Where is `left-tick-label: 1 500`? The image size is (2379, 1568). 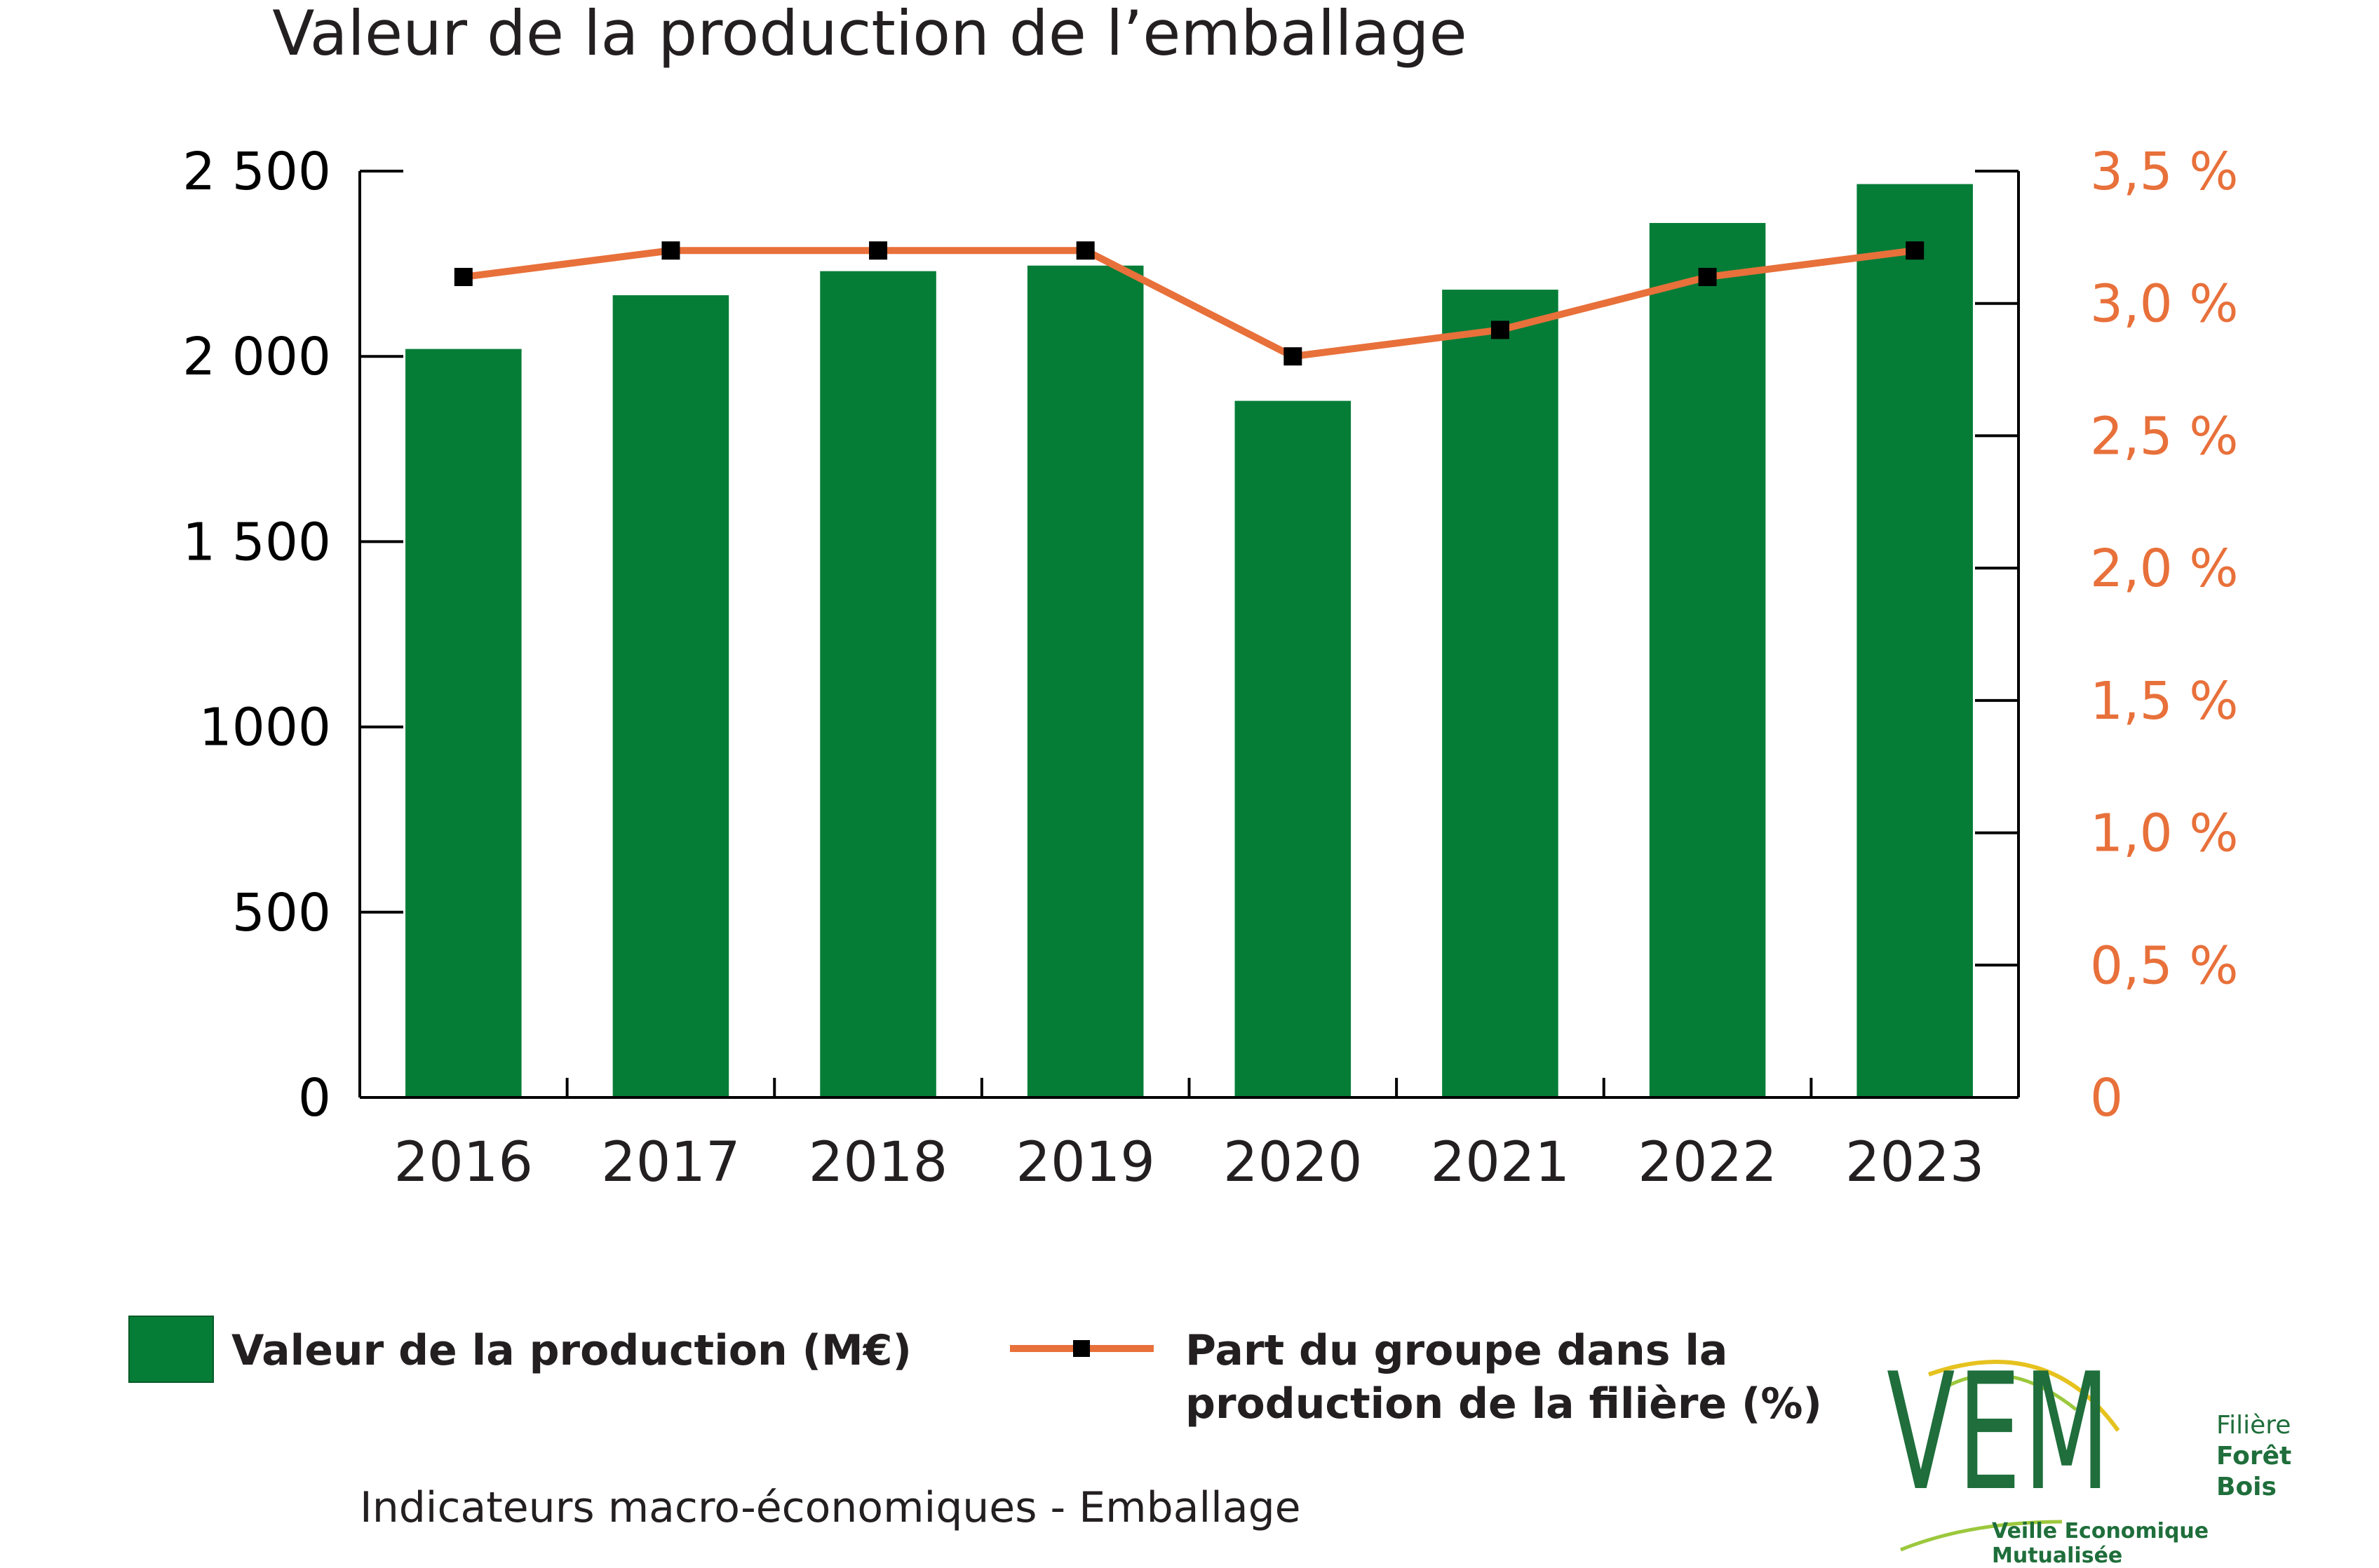 left-tick-label: 1 500 is located at coordinates (256, 542).